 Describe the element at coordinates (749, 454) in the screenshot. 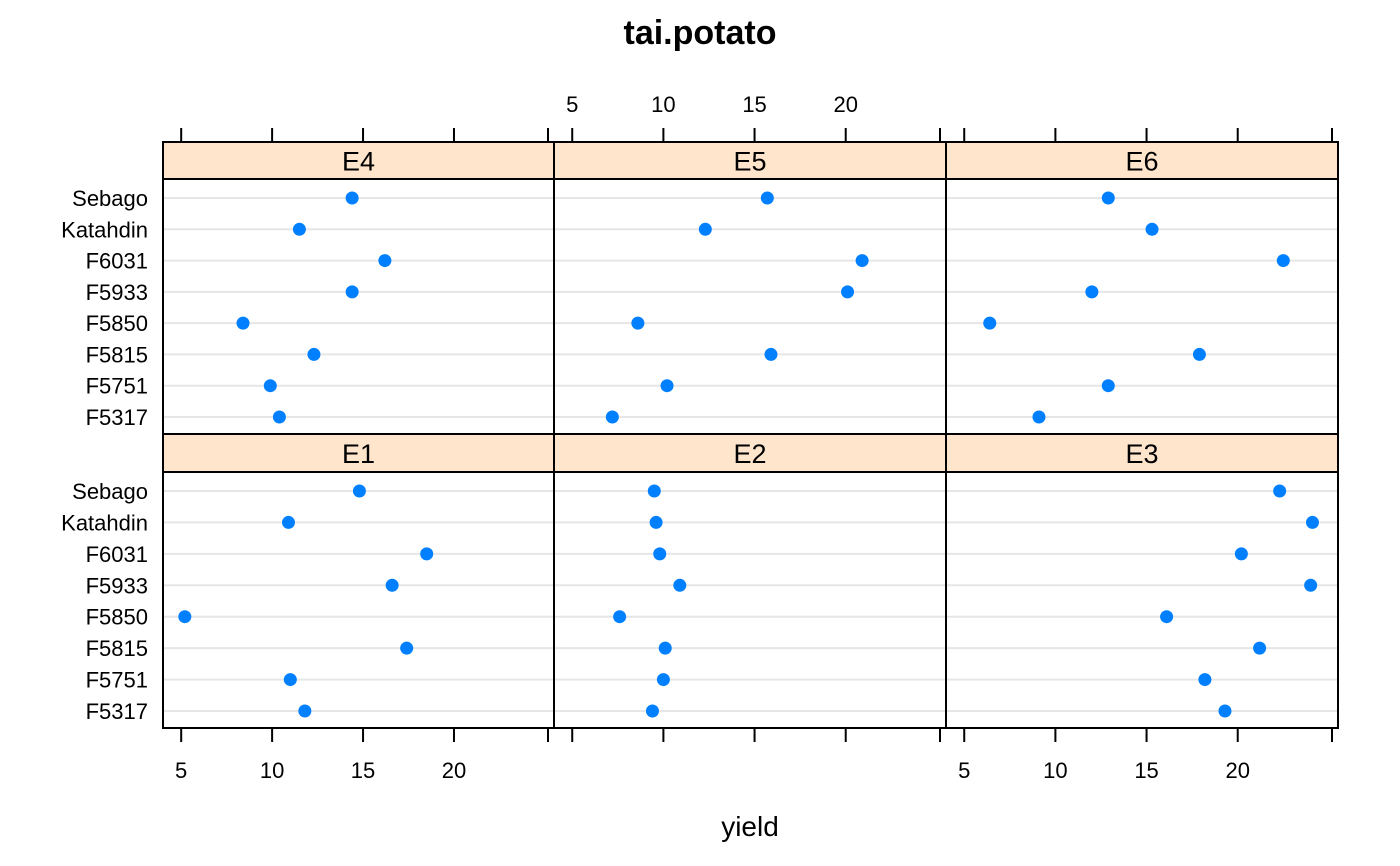

I see `panel-strip-label: E2` at that location.